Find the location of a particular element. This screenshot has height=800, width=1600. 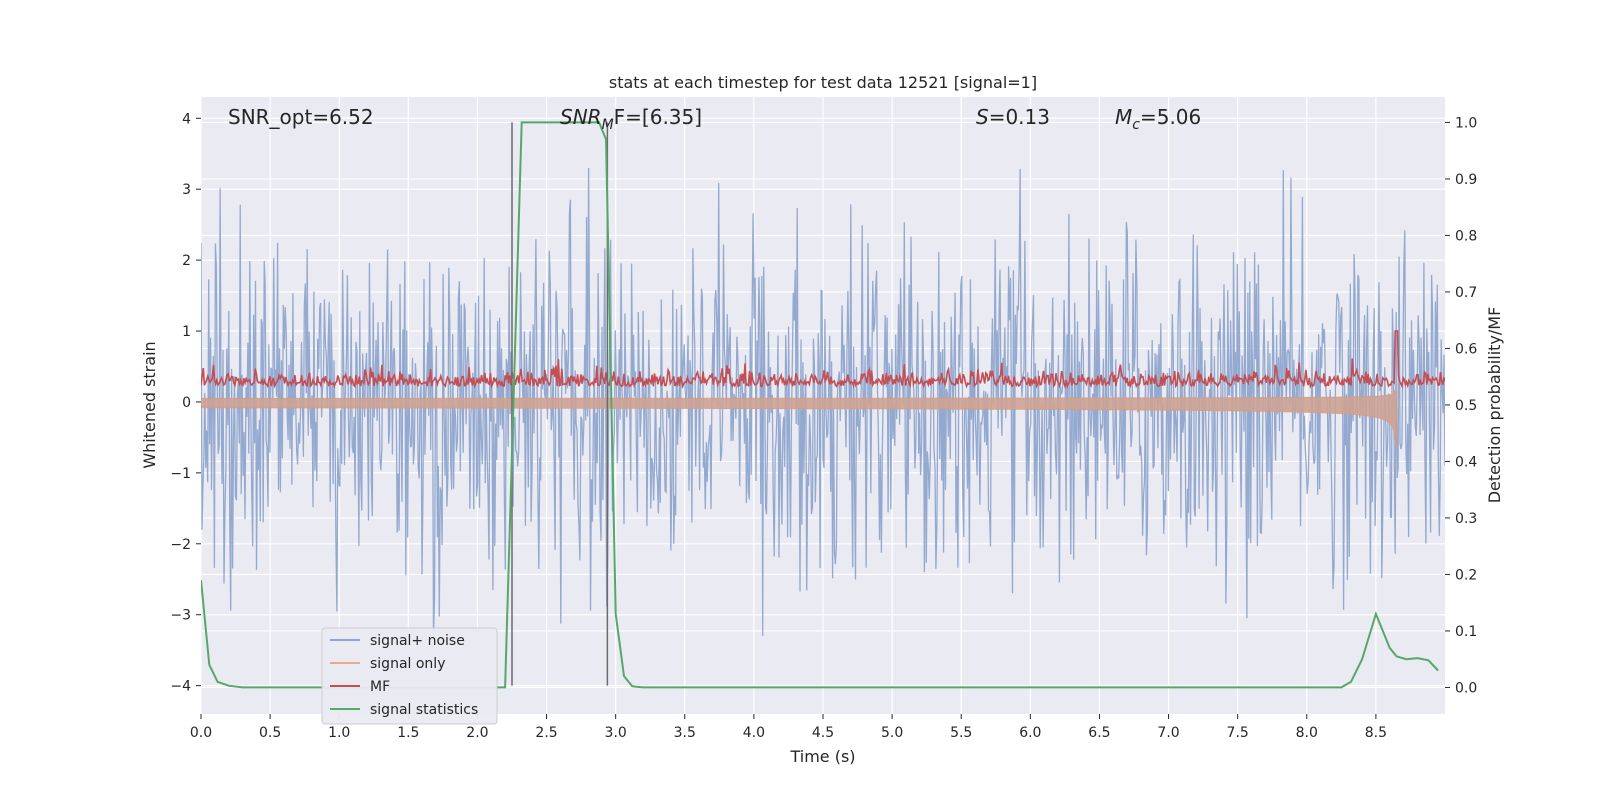

series-signal-only is located at coordinates (799, 418).